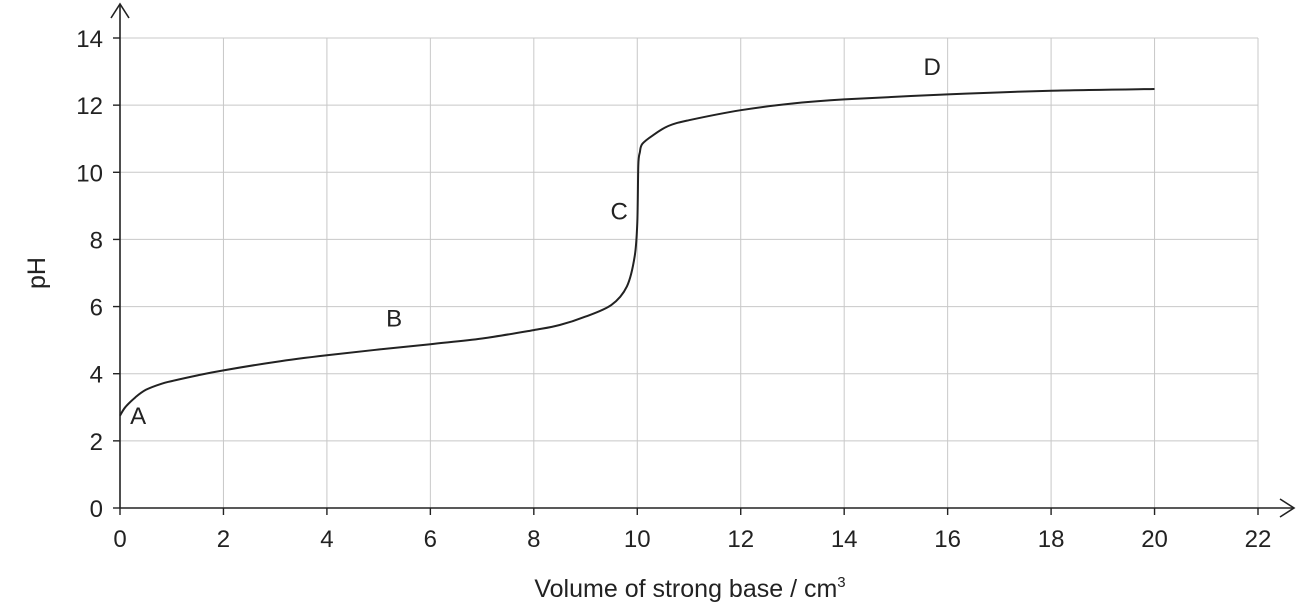 This screenshot has height=610, width=1313. I want to click on y-tick-label: 10, so click(89, 173).